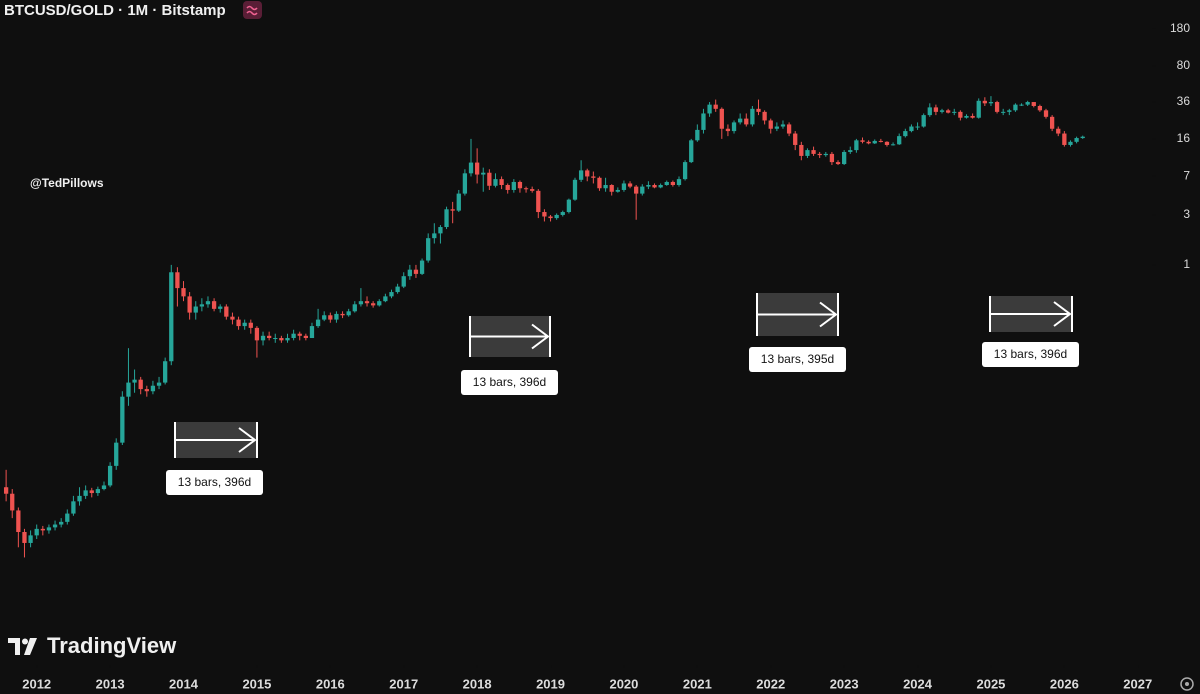  Describe the element at coordinates (330, 683) in the screenshot. I see `x-tick-label: 2016` at that location.